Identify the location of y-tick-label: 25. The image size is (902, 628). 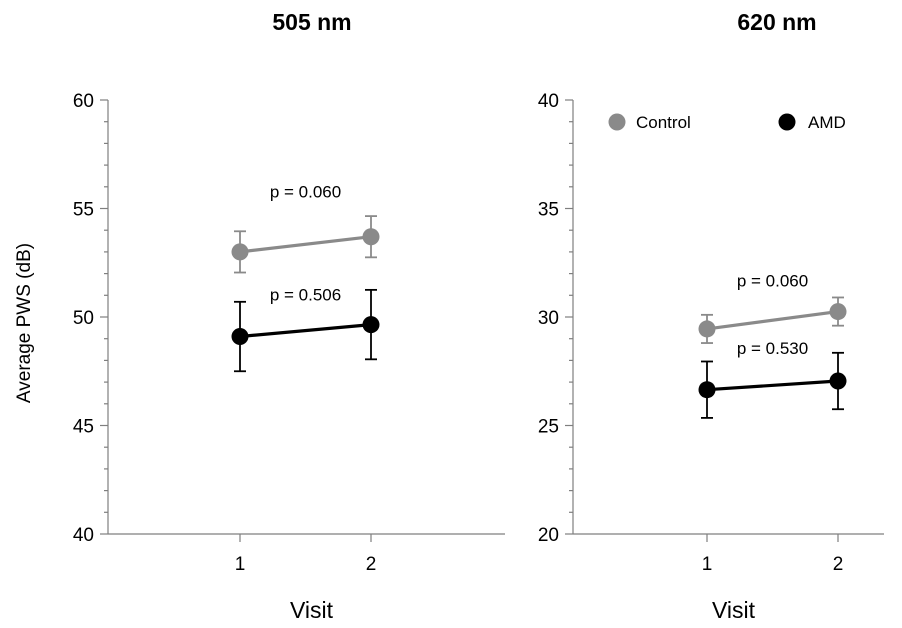
(548, 427).